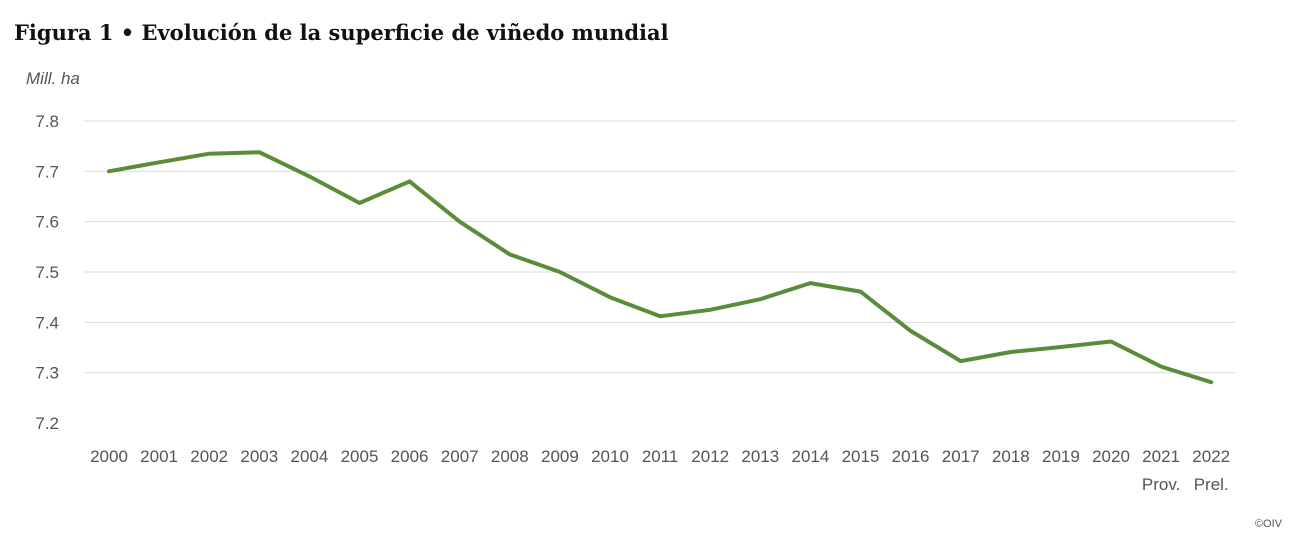  I want to click on y-tick-label: 7.3, so click(47, 373).